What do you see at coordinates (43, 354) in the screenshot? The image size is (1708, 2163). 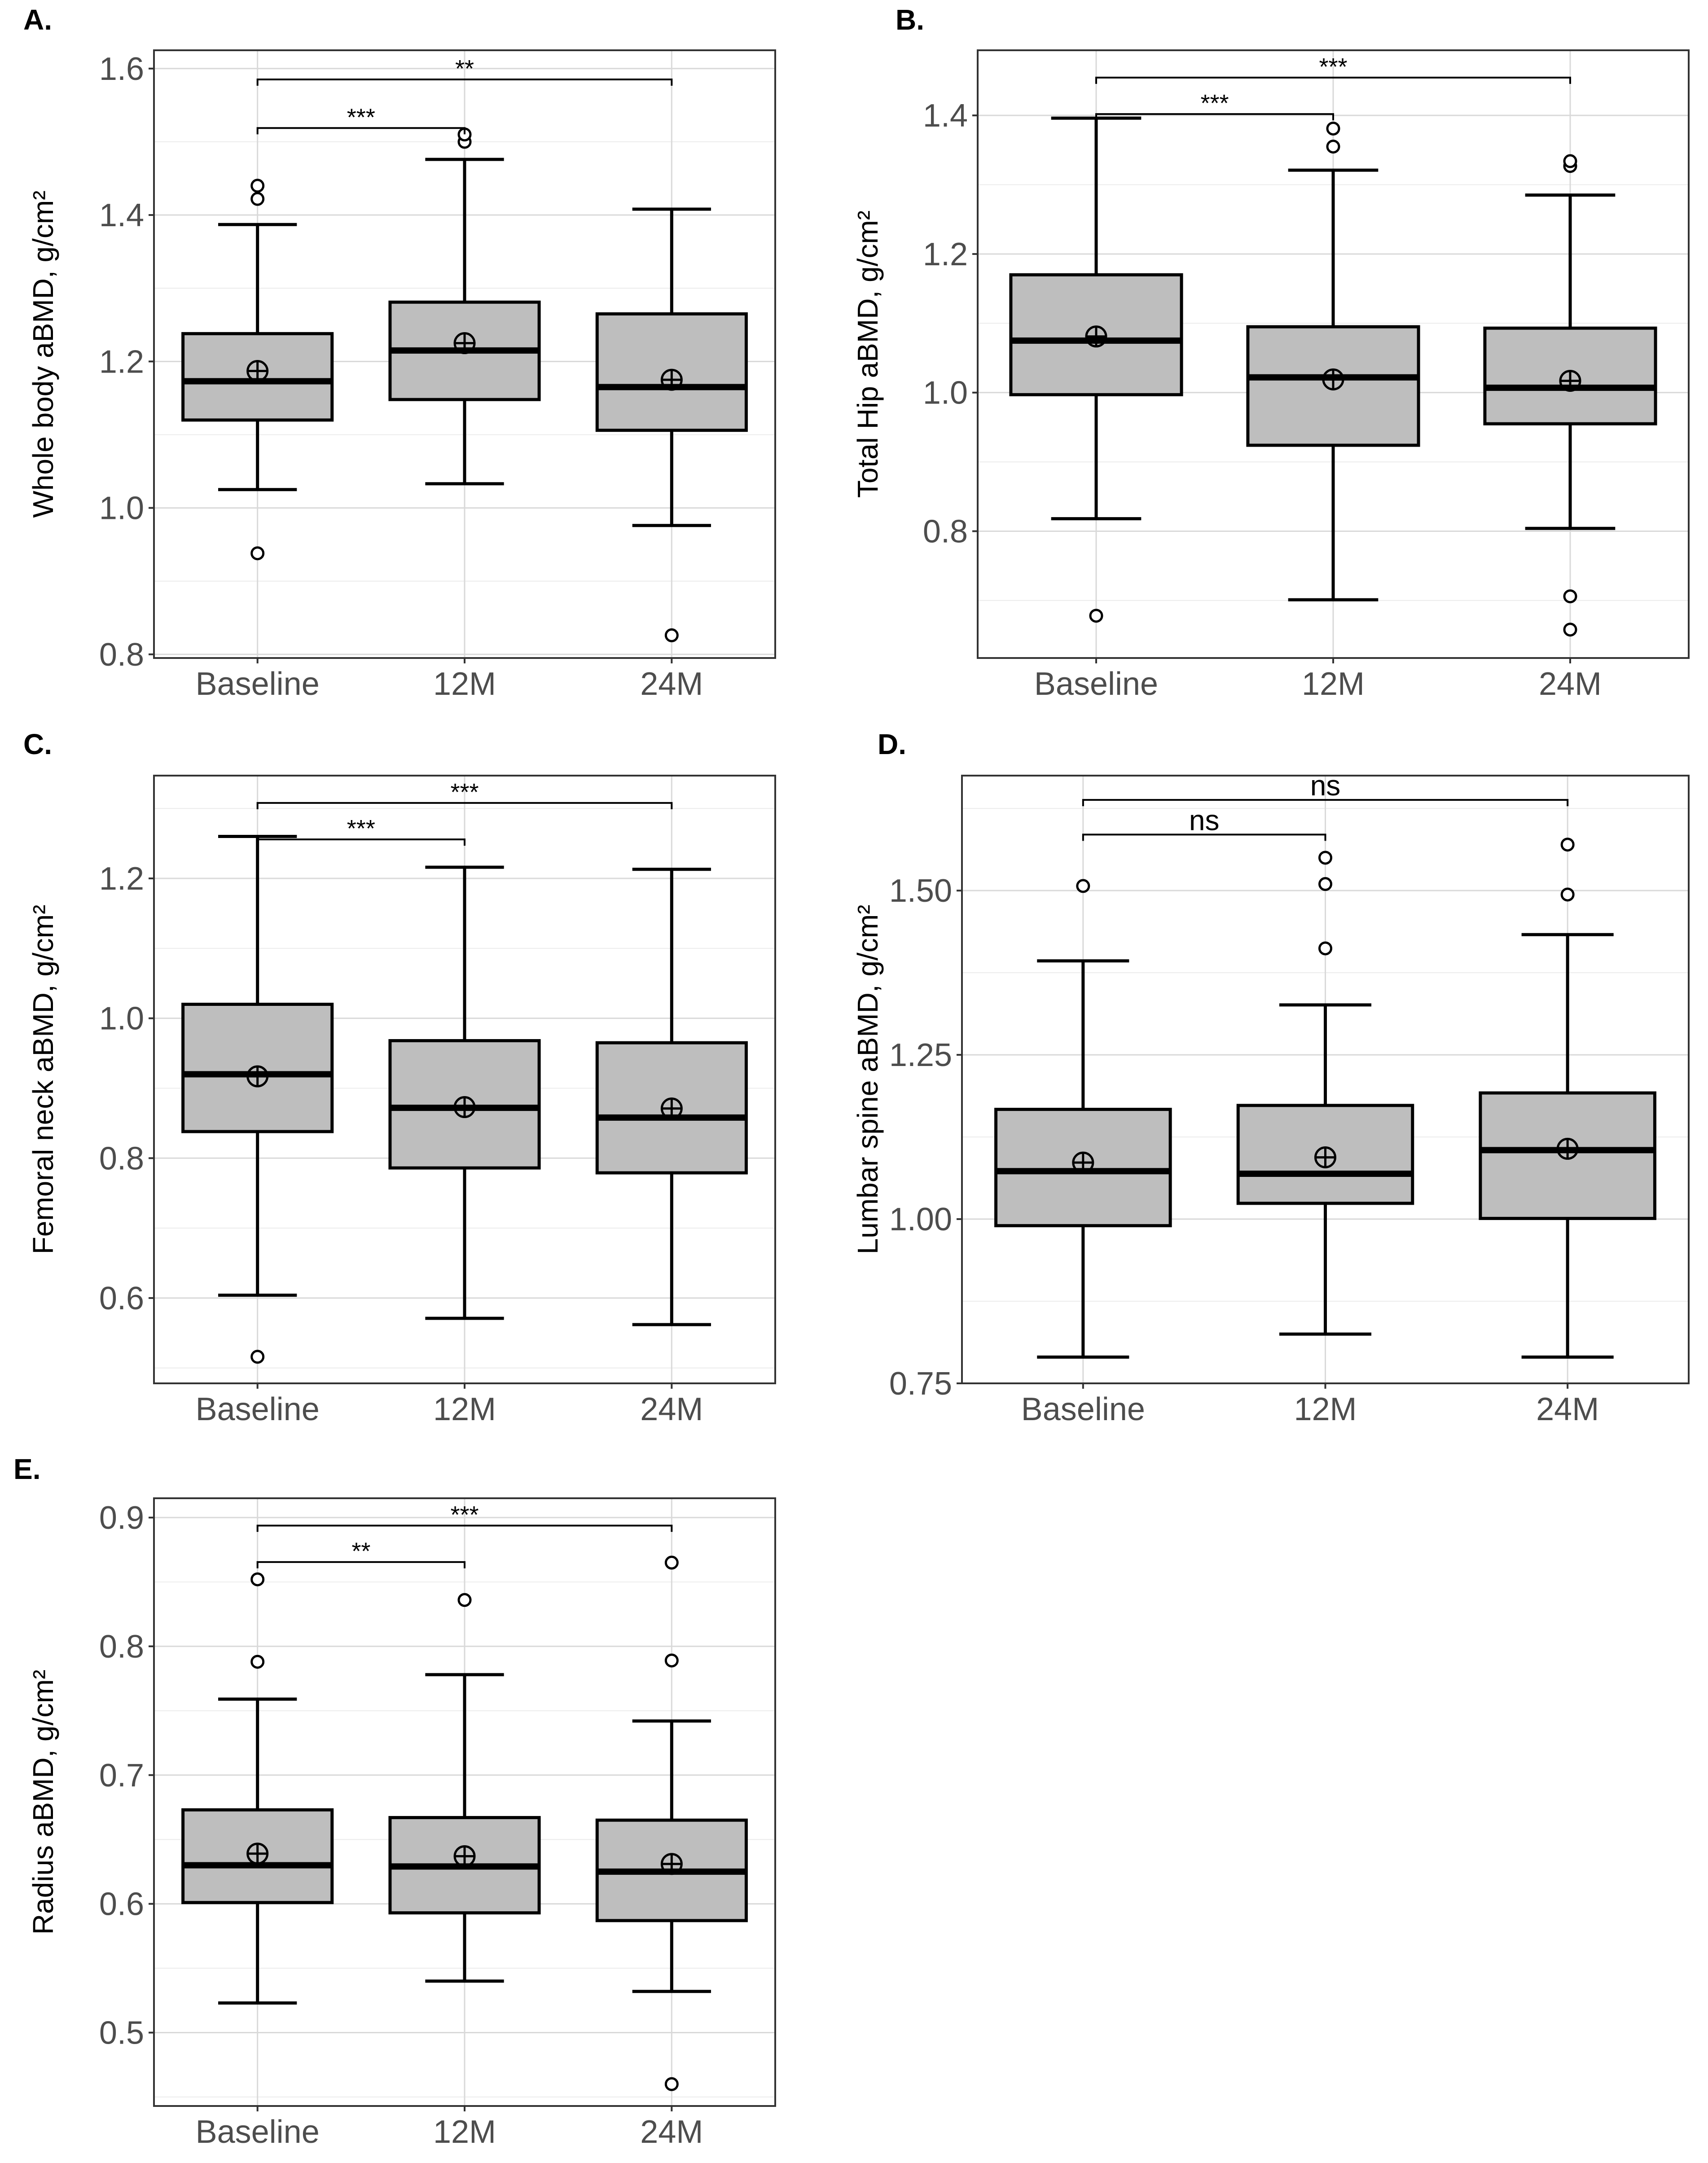 I see `y-axis-title: Whole body aBMD, g/cm²` at bounding box center [43, 354].